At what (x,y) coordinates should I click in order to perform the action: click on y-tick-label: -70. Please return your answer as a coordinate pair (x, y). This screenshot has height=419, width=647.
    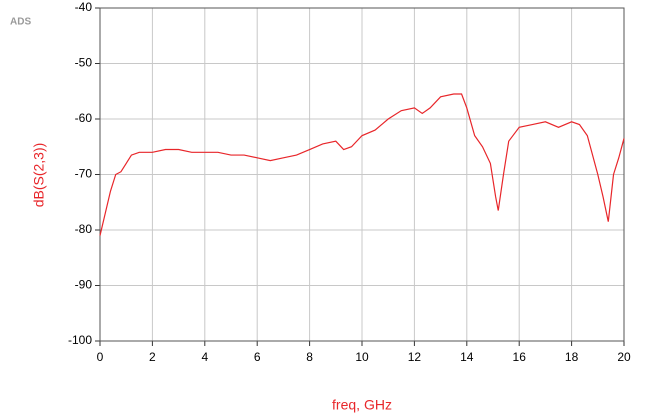
    Looking at the image, I should click on (84, 174).